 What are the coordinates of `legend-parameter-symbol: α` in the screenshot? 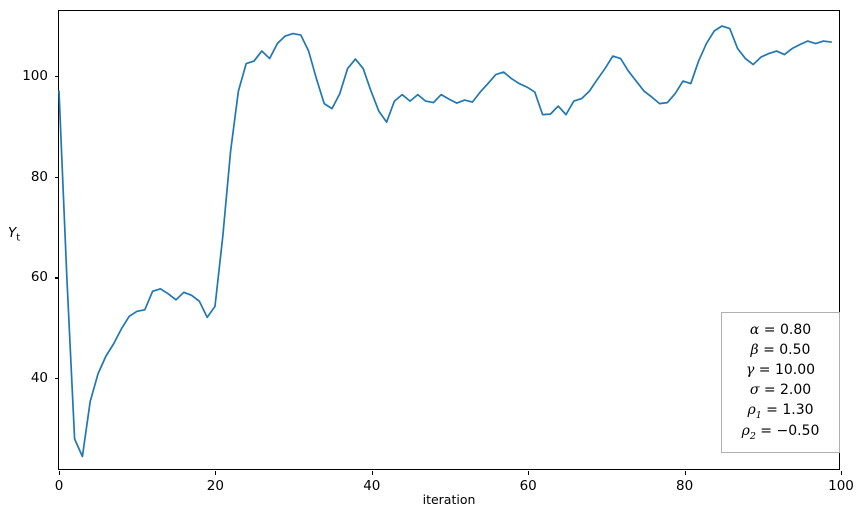 It's located at (754, 330).